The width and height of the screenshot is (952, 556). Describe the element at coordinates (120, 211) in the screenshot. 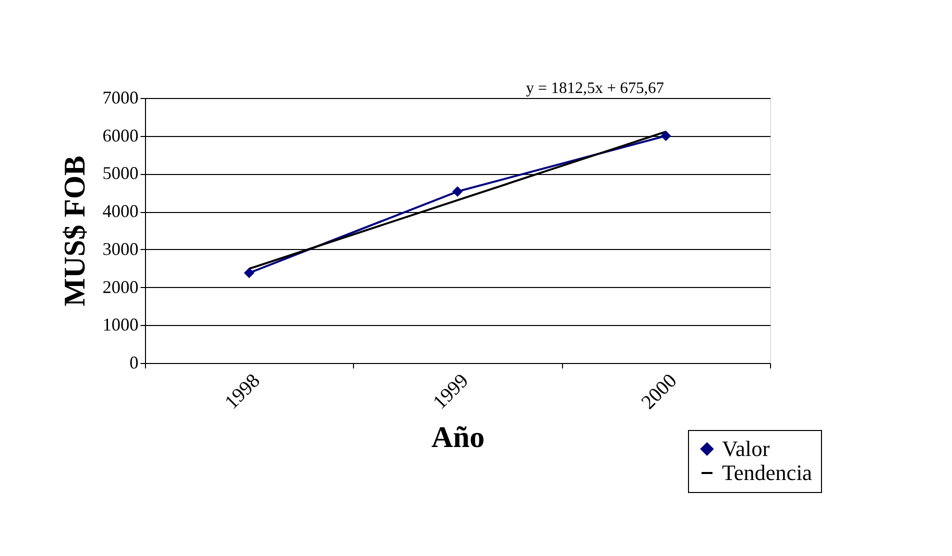

I see `y-tick-label: 4000` at that location.